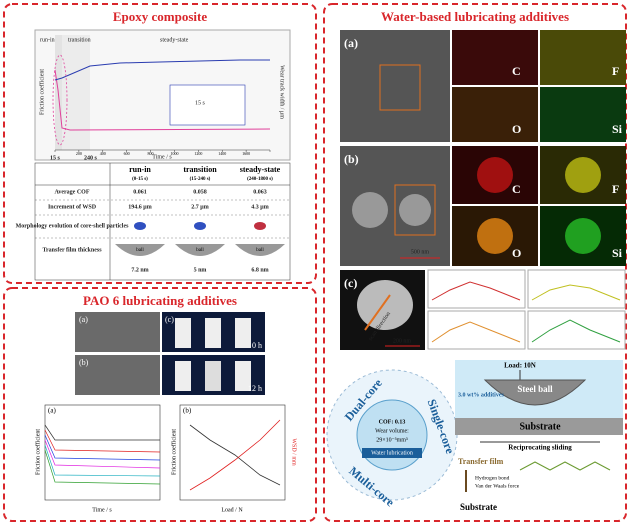 The height and width of the screenshot is (530, 630). What do you see at coordinates (91, 158) in the screenshot?
I see `marker-label: 240 s` at bounding box center [91, 158].